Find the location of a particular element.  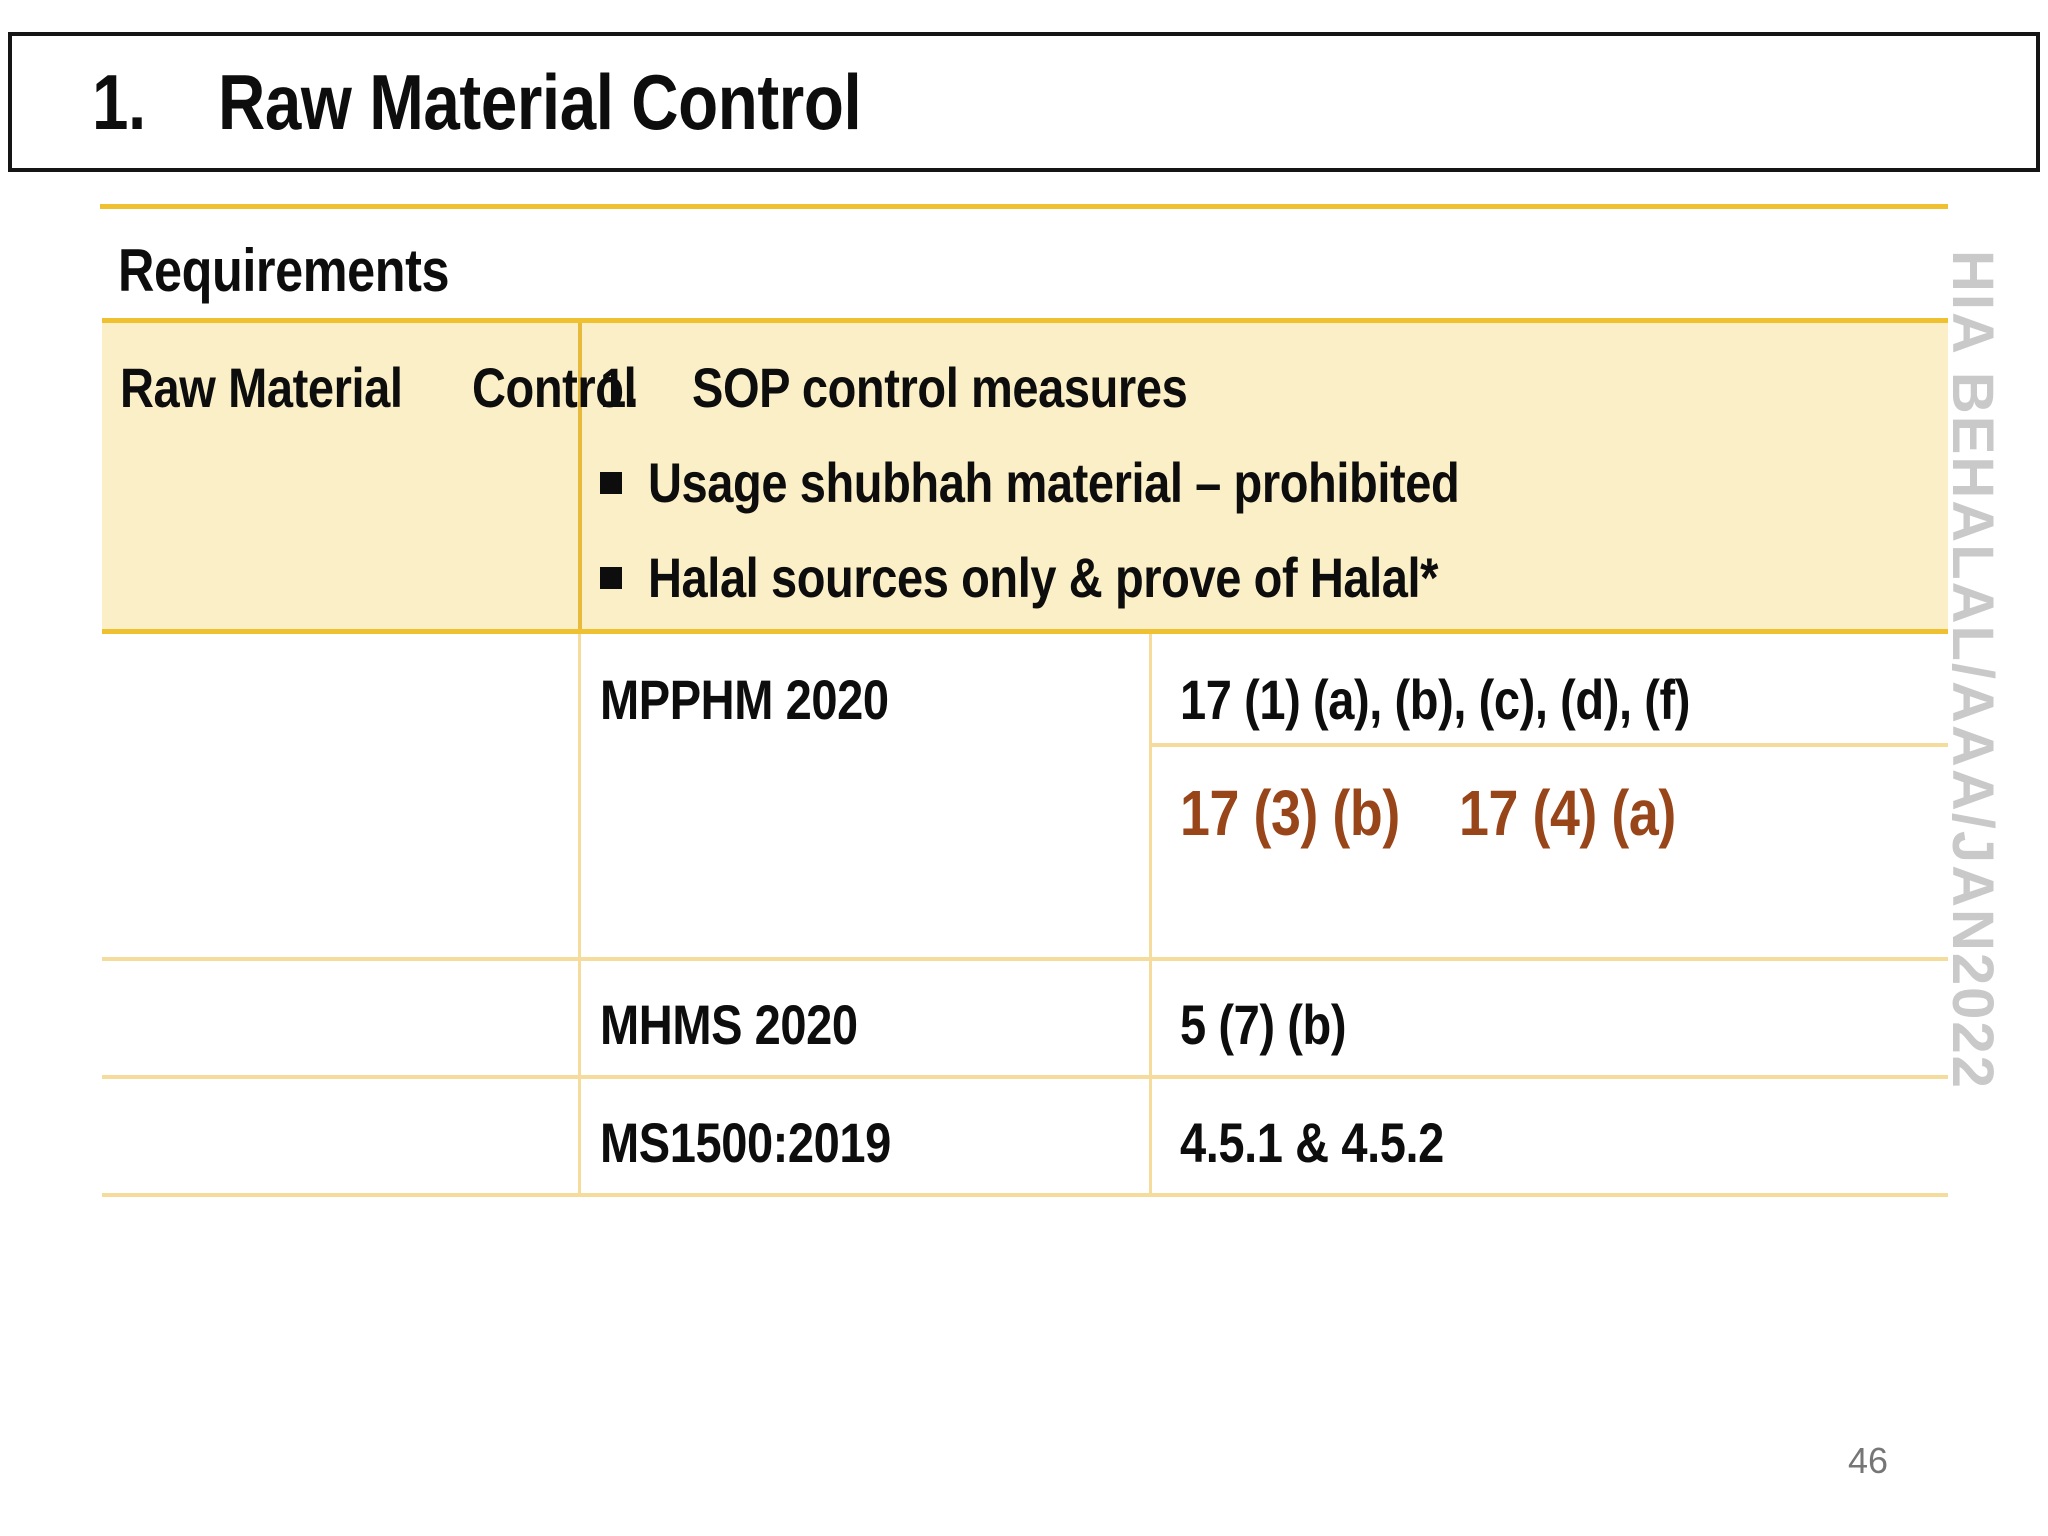

divider-above-mhms is located at coordinates (1025, 959).